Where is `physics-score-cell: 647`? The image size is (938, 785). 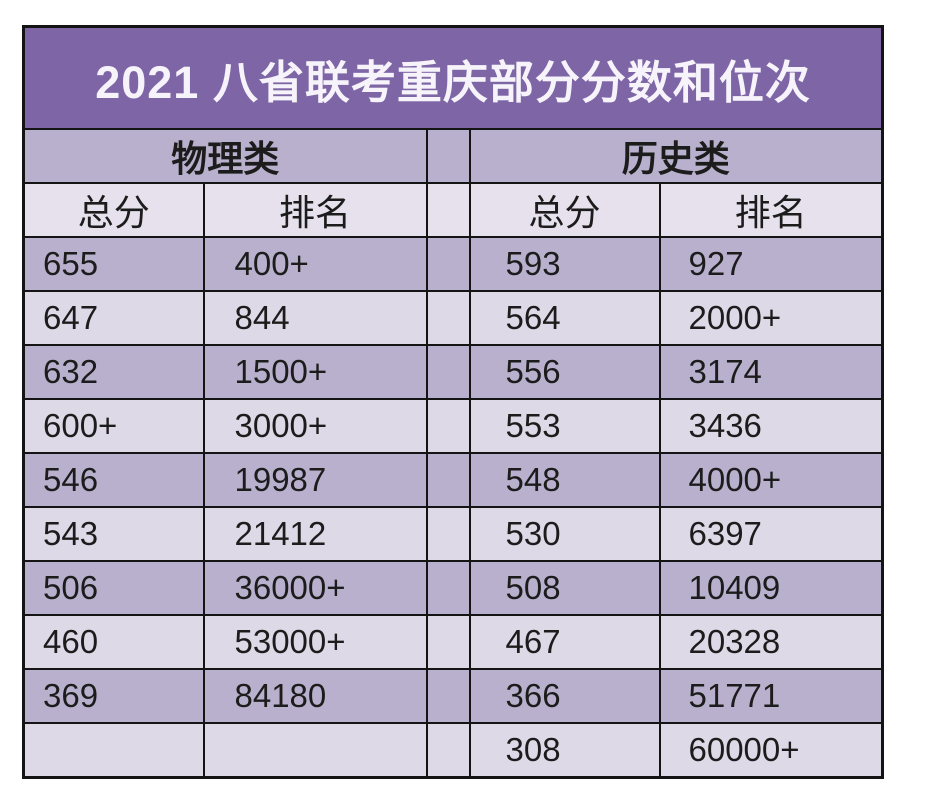
physics-score-cell: 647 is located at coordinates (113, 318).